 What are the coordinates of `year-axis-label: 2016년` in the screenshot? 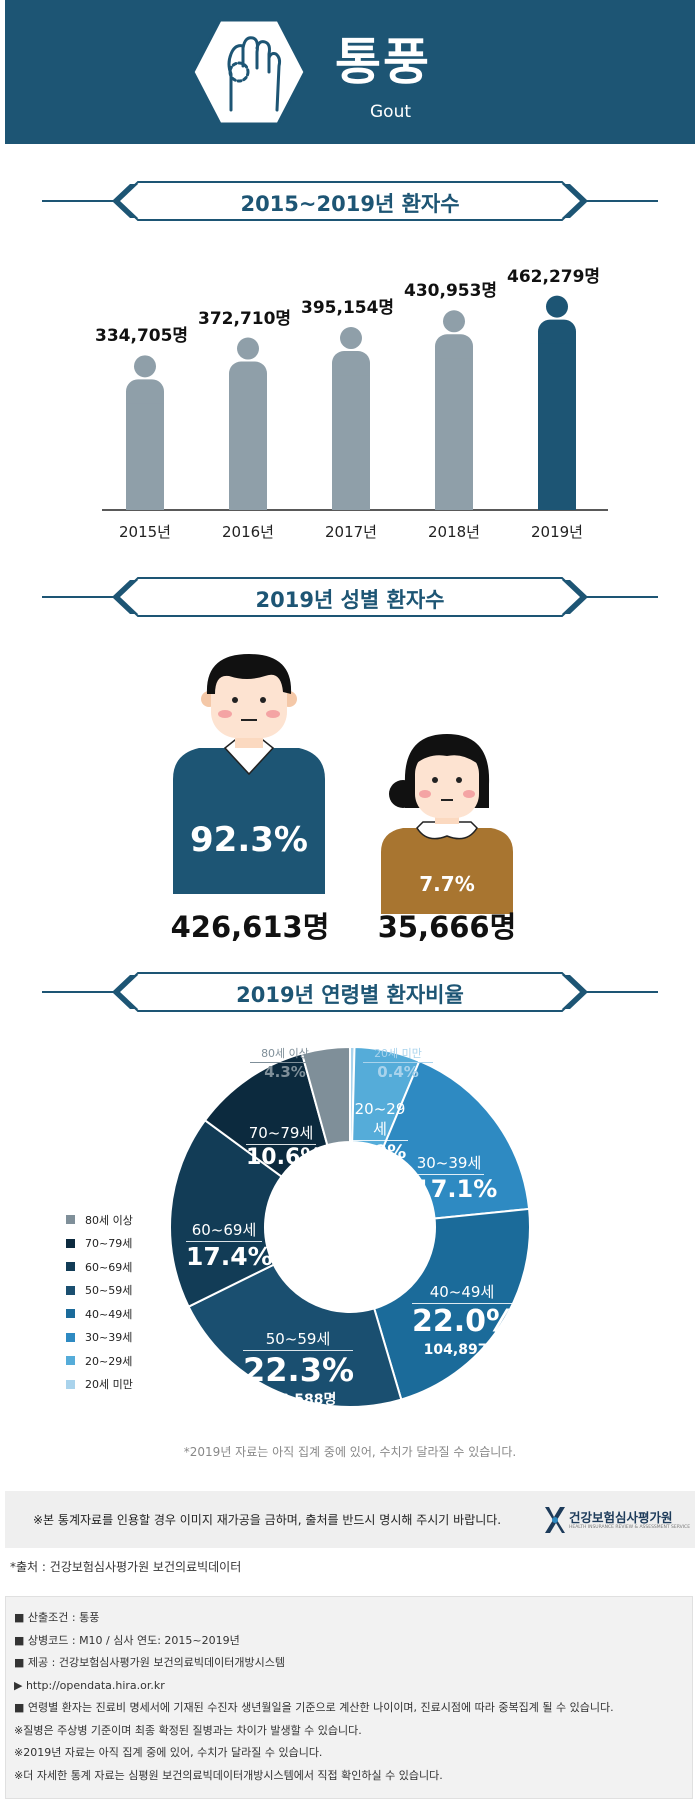 It's located at (248, 532).